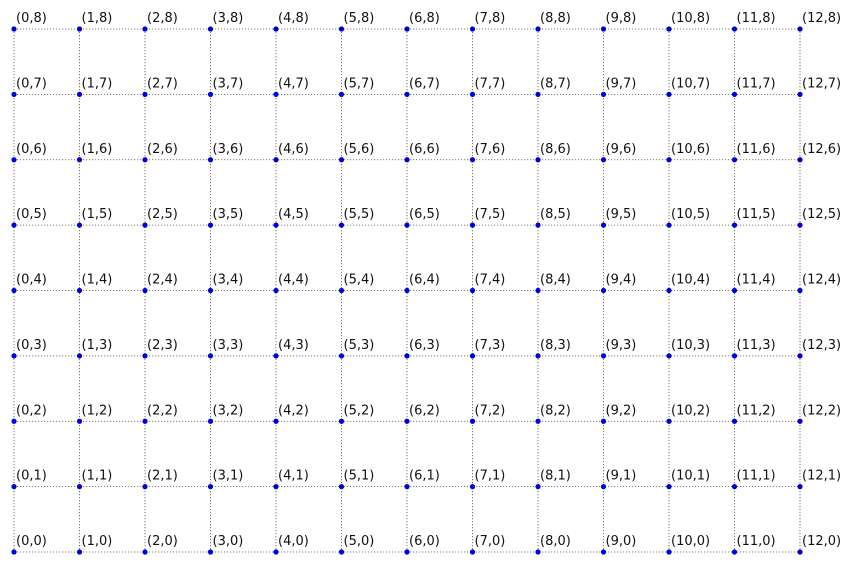  I want to click on coordinate-label-6-6: (6,6), so click(424, 149).